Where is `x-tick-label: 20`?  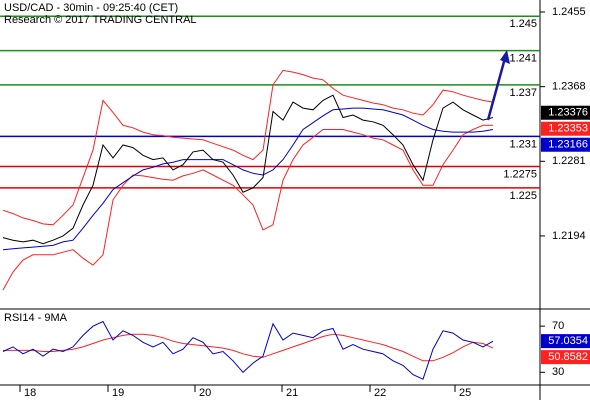
x-tick-label: 20 is located at coordinates (205, 393).